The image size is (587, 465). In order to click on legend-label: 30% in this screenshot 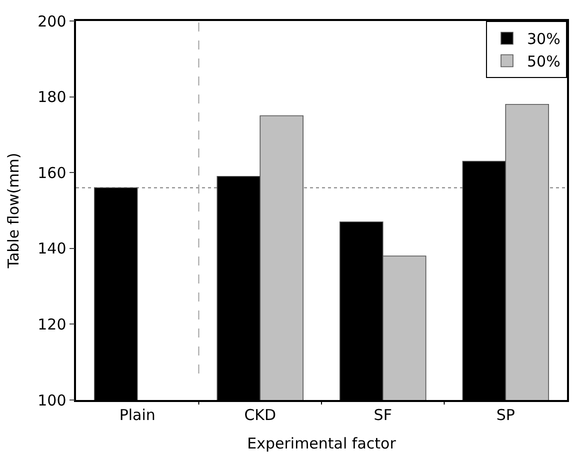, I will do `click(543, 39)`.